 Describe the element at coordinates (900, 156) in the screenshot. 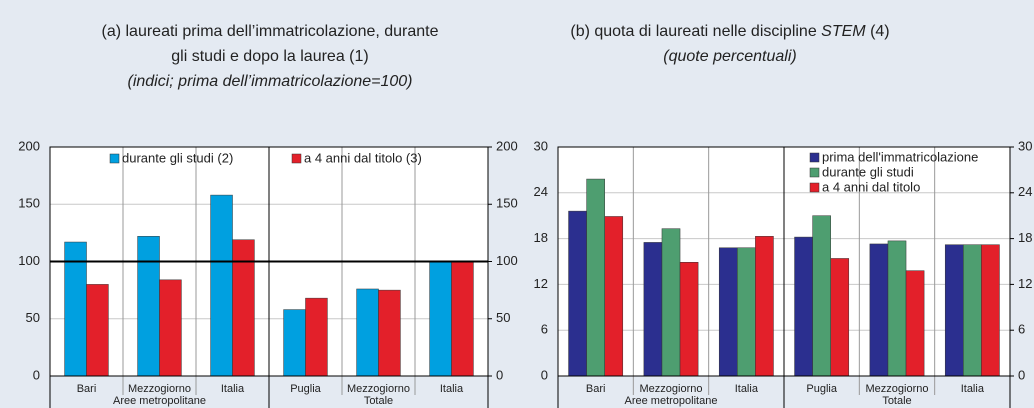

I see `legend-label: prima dell'immatricolazione` at that location.